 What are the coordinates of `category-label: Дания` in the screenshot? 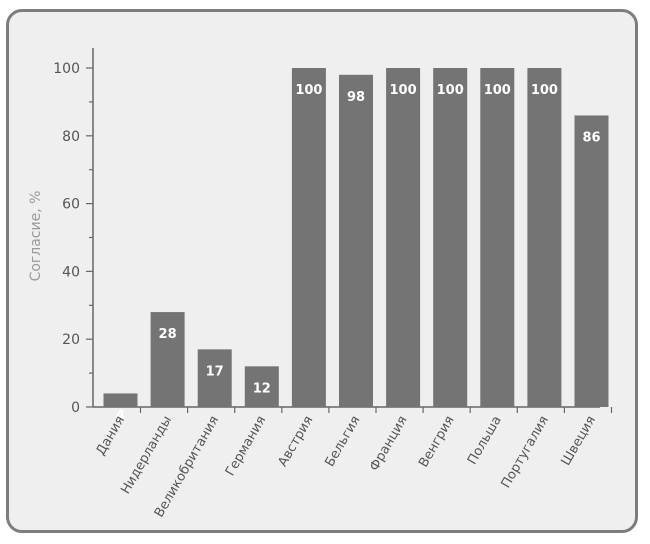 It's located at (111, 436).